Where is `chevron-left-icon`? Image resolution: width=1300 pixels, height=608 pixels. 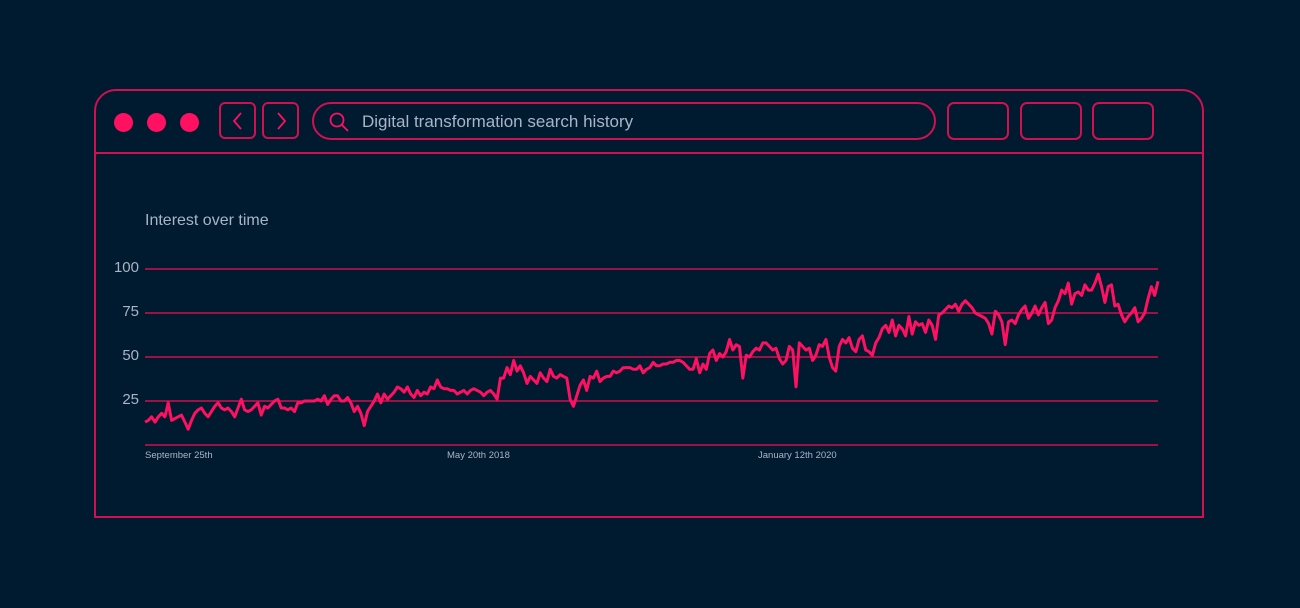 chevron-left-icon is located at coordinates (237, 120).